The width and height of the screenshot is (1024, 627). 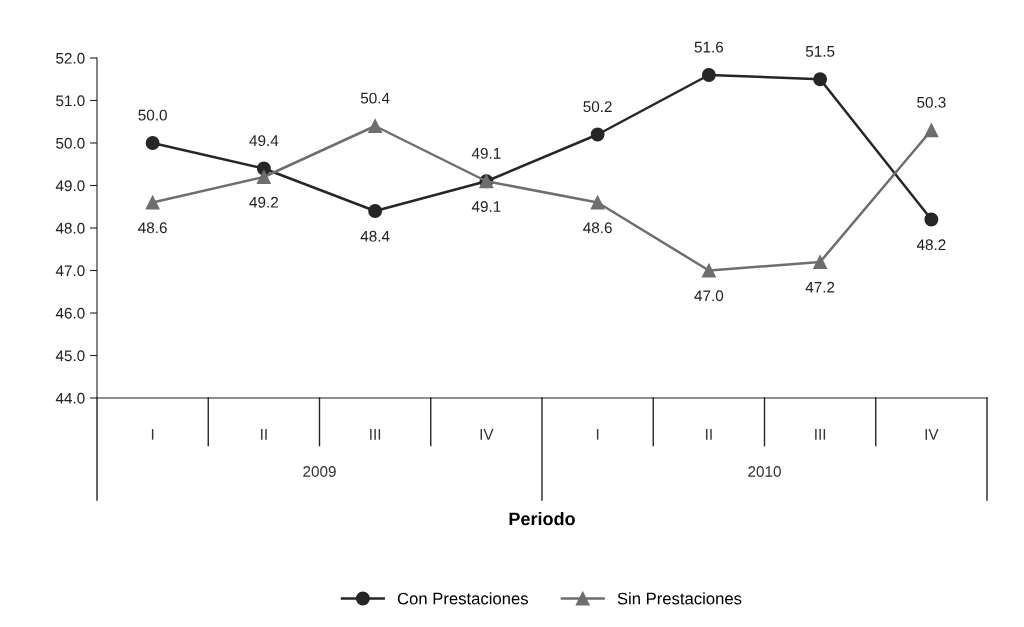 I want to click on y-tick-label: 46.0, so click(x=70, y=313).